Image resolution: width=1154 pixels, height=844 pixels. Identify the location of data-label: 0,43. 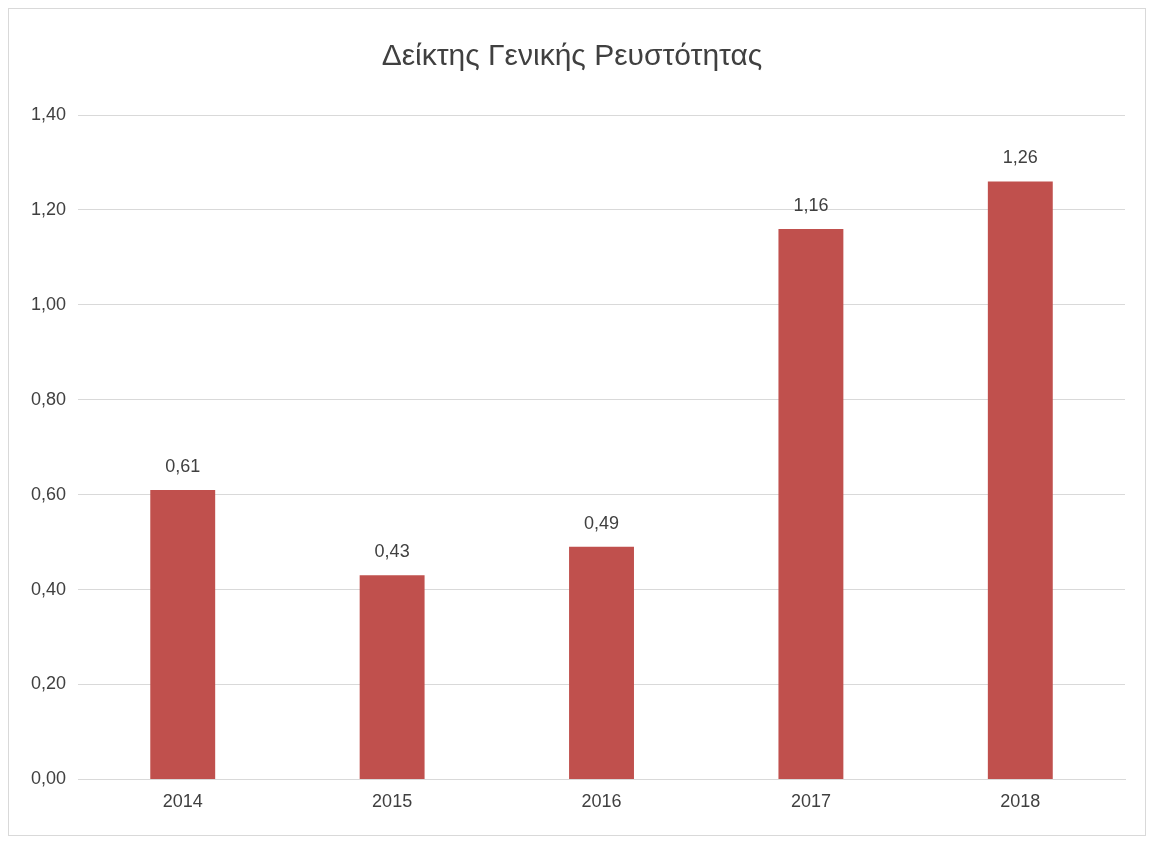
(392, 551).